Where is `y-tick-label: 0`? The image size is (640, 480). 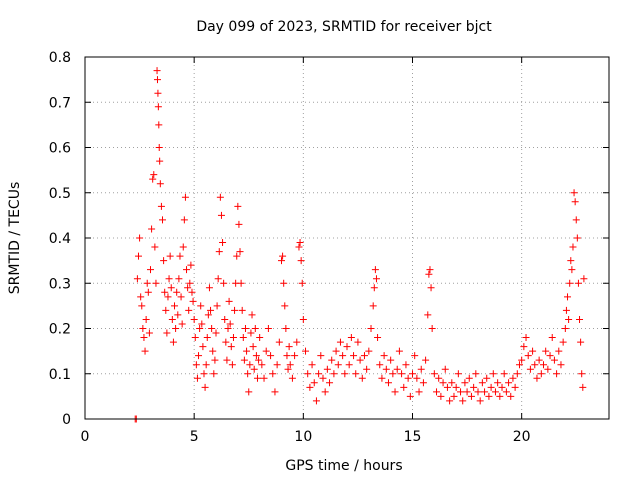 y-tick-label: 0 is located at coordinates (66, 420).